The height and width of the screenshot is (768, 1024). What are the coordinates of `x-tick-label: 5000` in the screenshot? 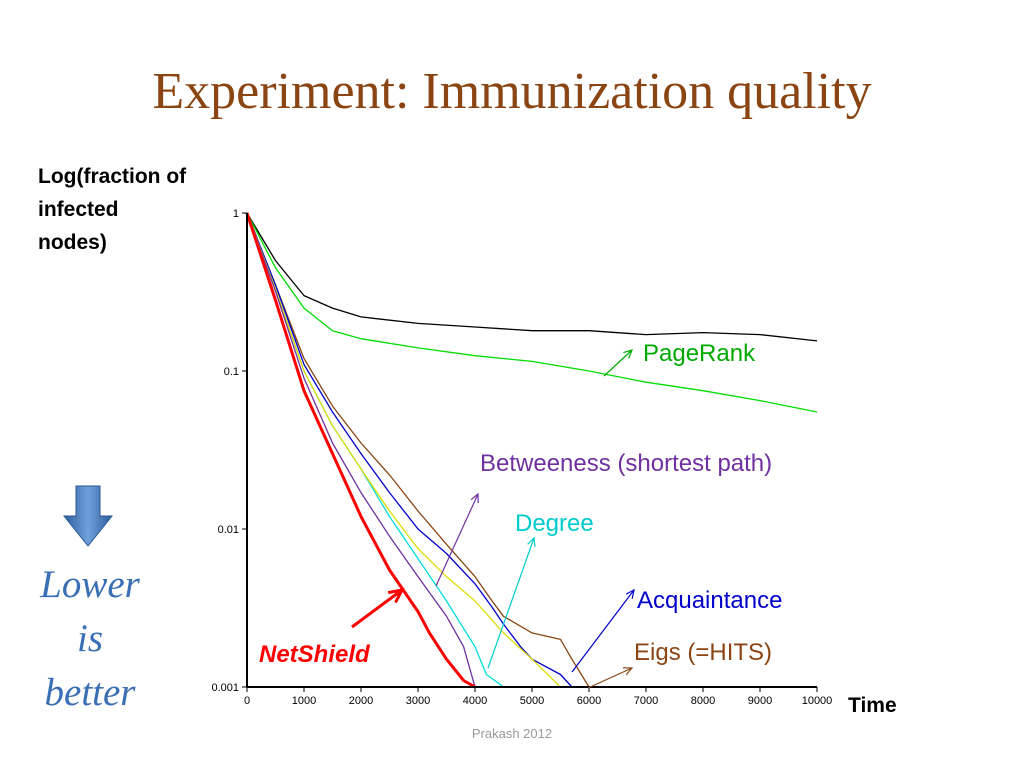 It's located at (532, 701).